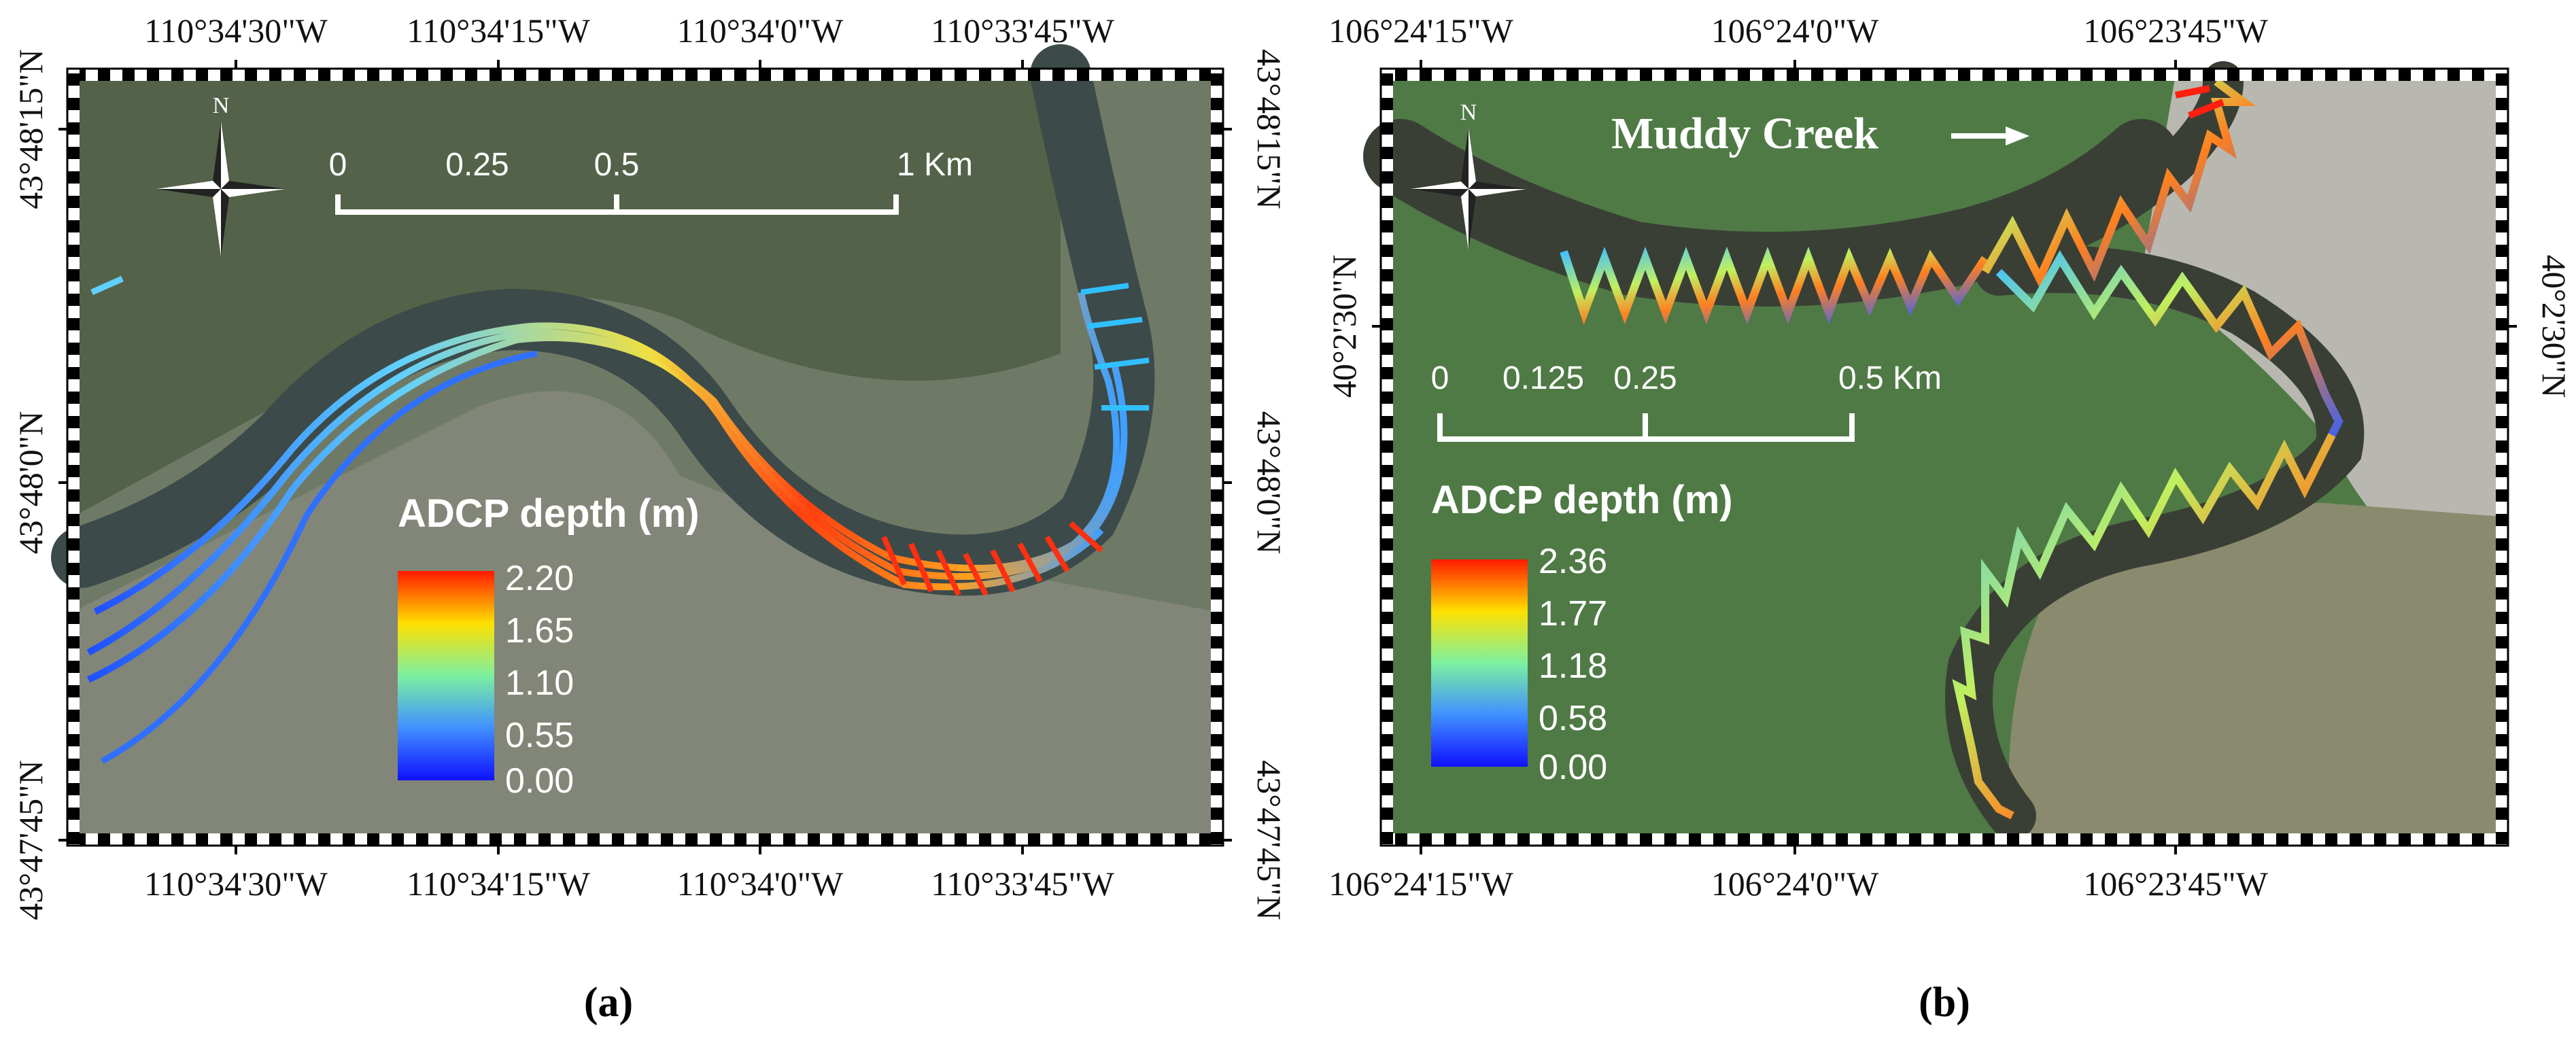 This screenshot has width=2576, height=1040. What do you see at coordinates (1420, 884) in the screenshot?
I see `lon-label-bottom-b-0: 106°24'15"W` at bounding box center [1420, 884].